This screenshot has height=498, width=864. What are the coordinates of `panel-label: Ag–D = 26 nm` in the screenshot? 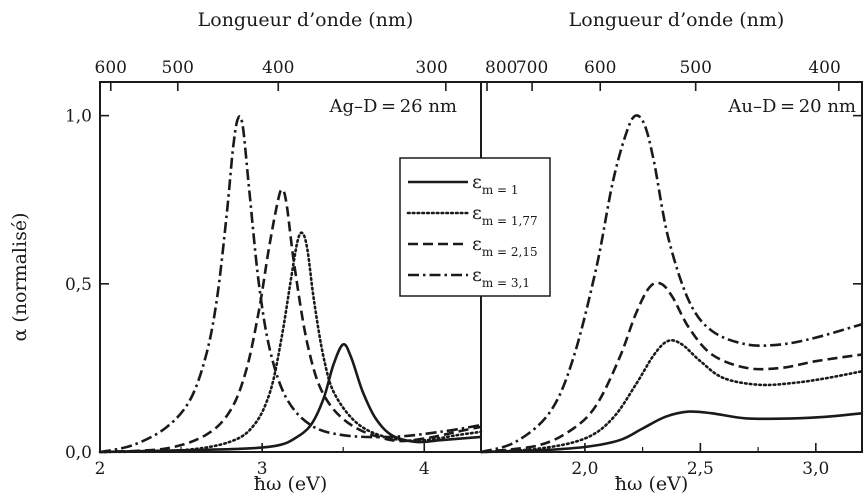 It's located at (392, 106).